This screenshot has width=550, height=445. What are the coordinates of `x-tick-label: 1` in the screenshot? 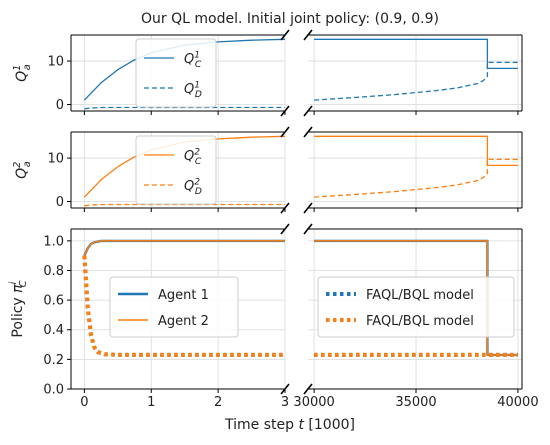 It's located at (151, 402).